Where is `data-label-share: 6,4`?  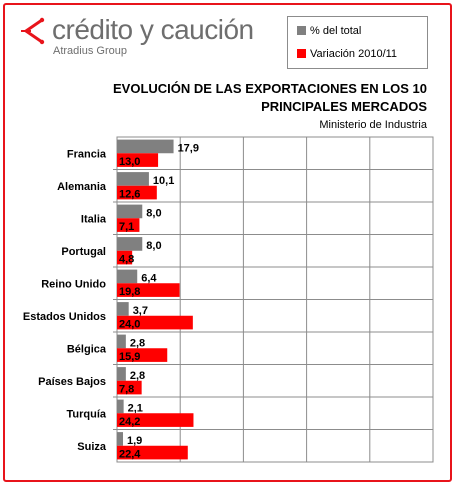 data-label-share: 6,4 is located at coordinates (149, 278).